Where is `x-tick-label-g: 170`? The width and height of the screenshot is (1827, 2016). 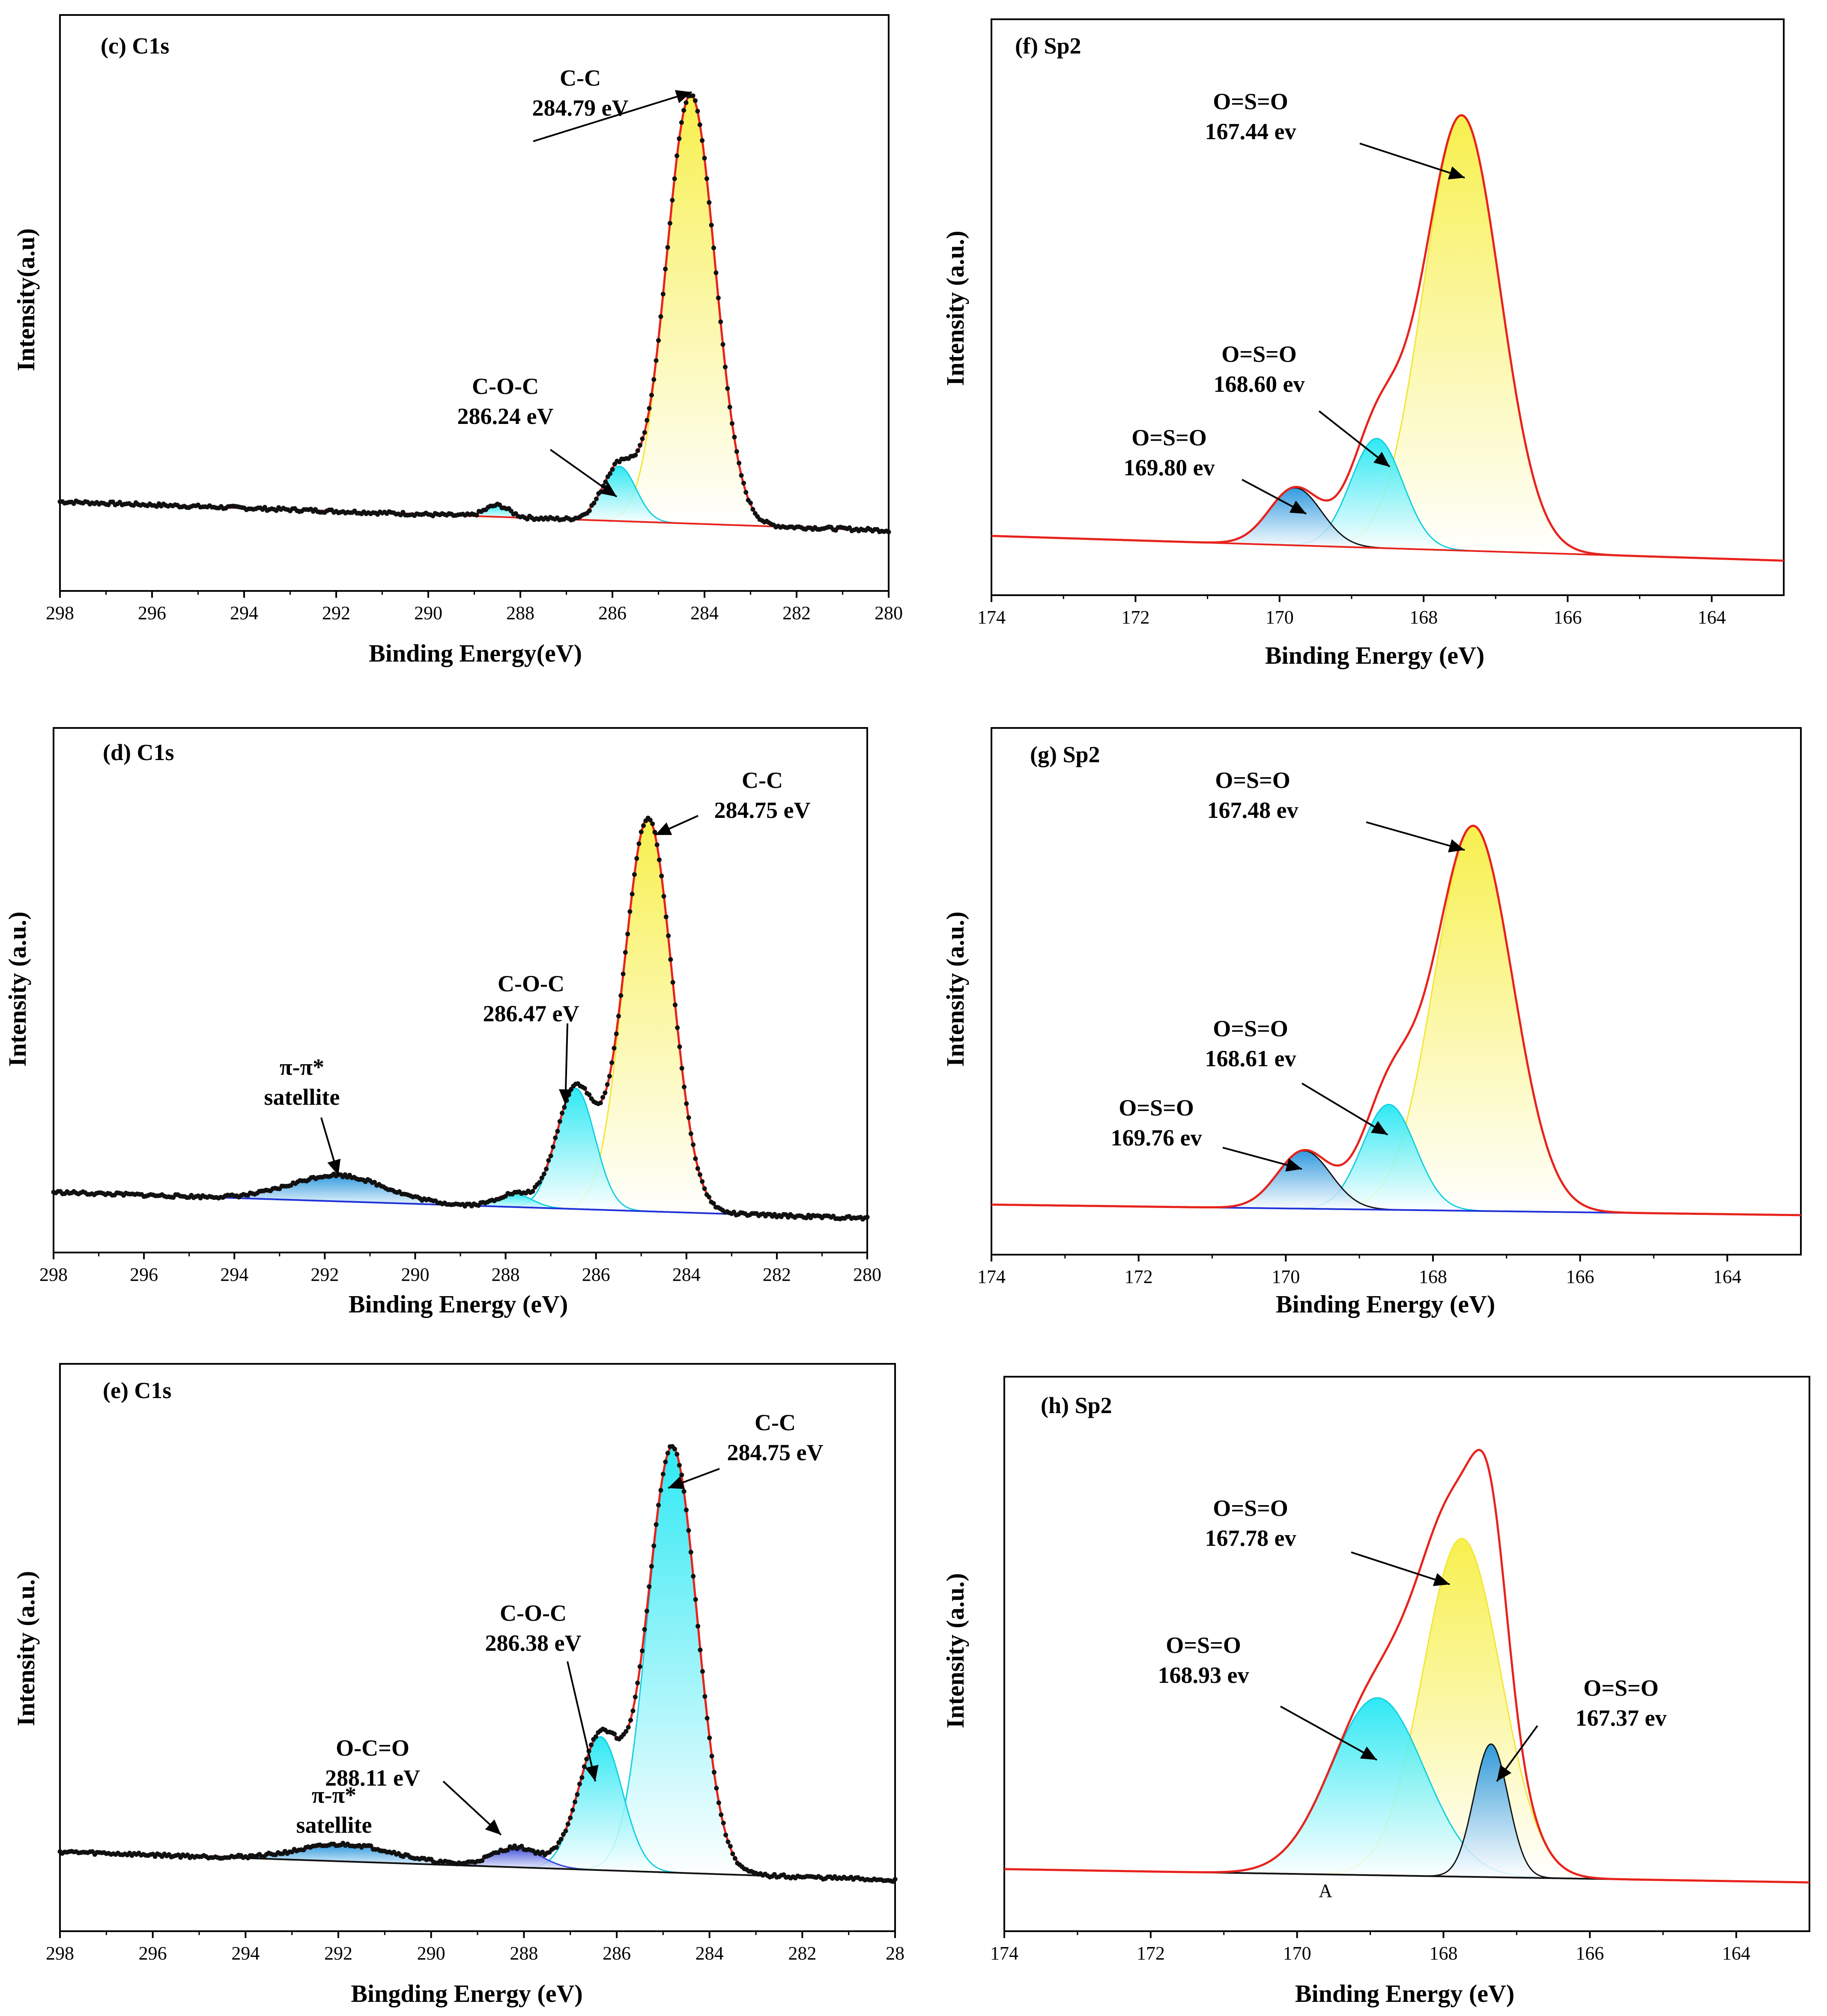
x-tick-label-g: 170 is located at coordinates (1286, 1276).